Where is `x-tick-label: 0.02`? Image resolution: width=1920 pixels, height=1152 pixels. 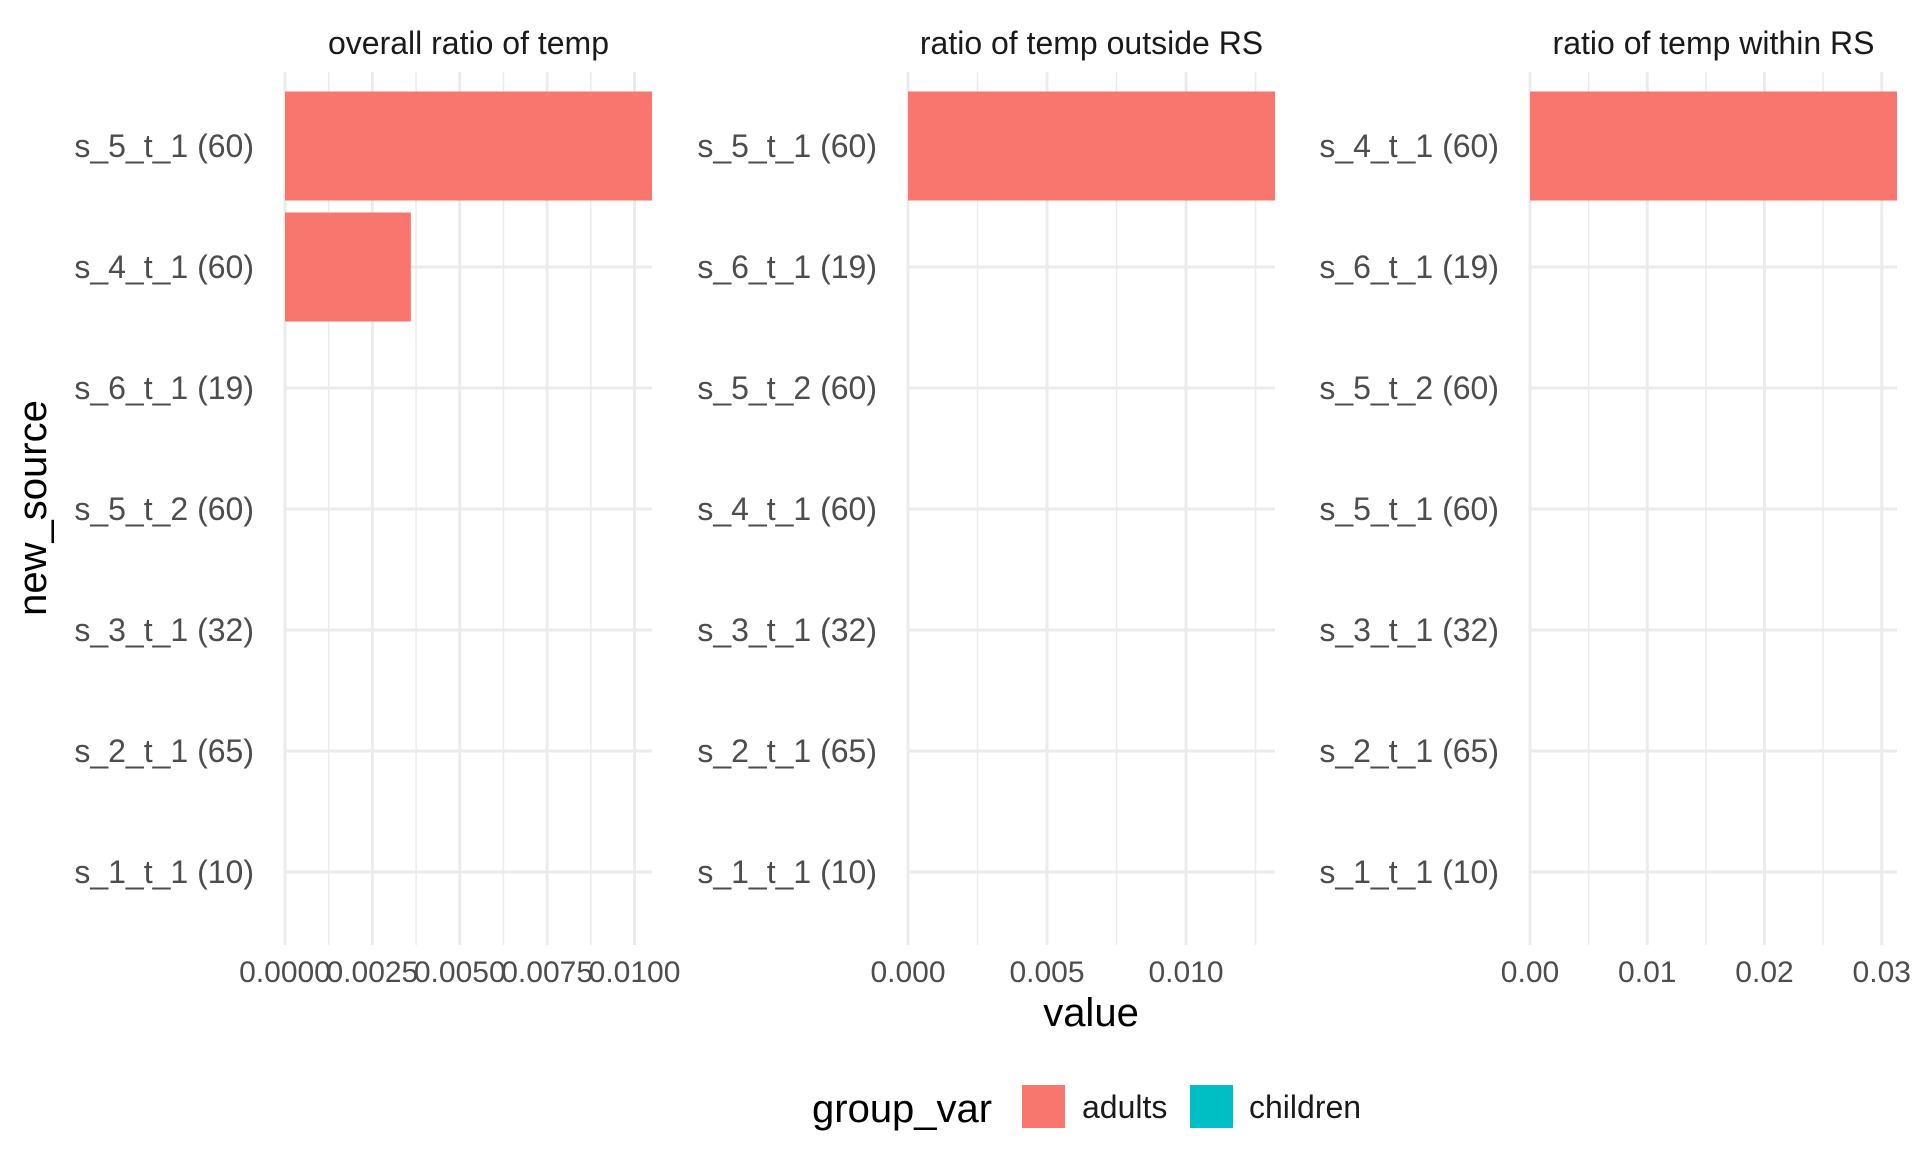 x-tick-label: 0.02 is located at coordinates (1764, 972).